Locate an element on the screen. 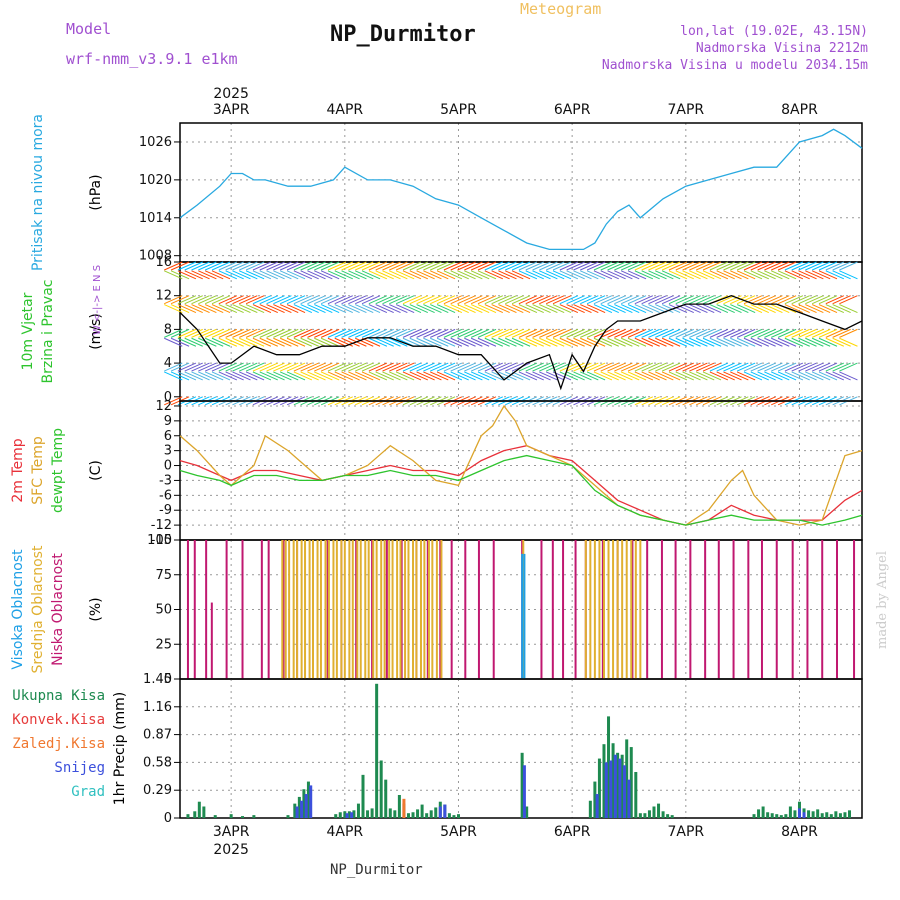 The image size is (900, 900). footer-station: NP_Durmitor is located at coordinates (376, 870).